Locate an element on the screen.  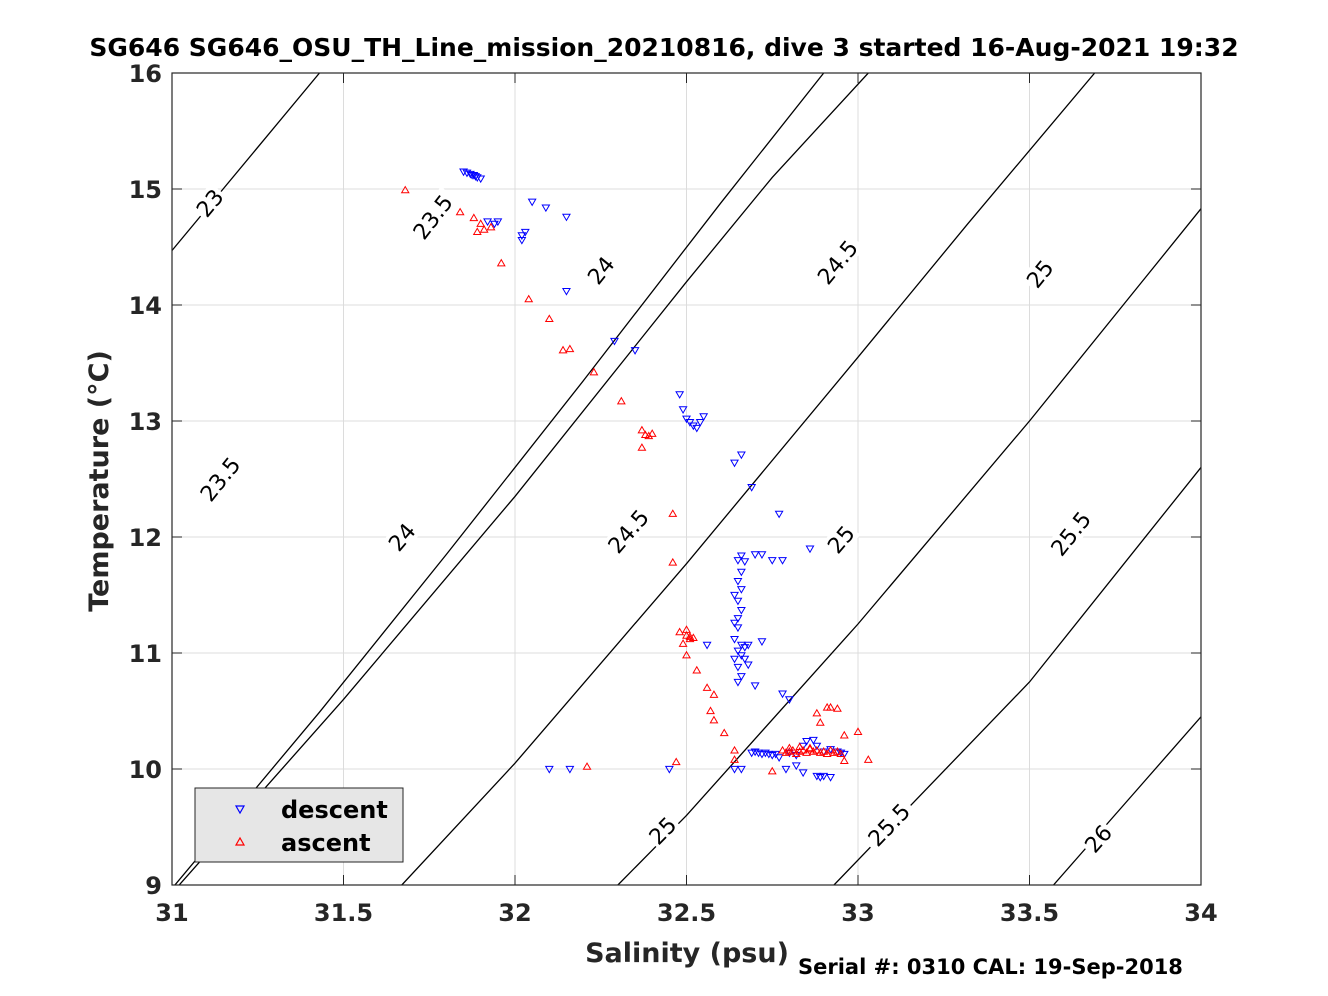
legend-box is located at coordinates (299, 825).